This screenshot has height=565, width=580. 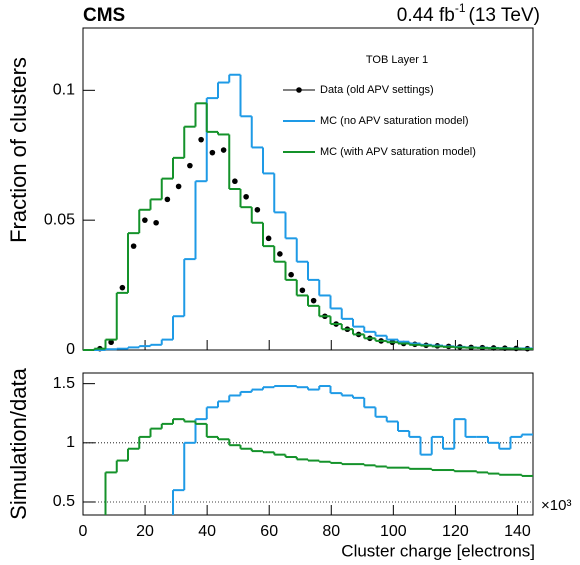 What do you see at coordinates (70, 442) in the screenshot?
I see `y-tick-label: 1` at bounding box center [70, 442].